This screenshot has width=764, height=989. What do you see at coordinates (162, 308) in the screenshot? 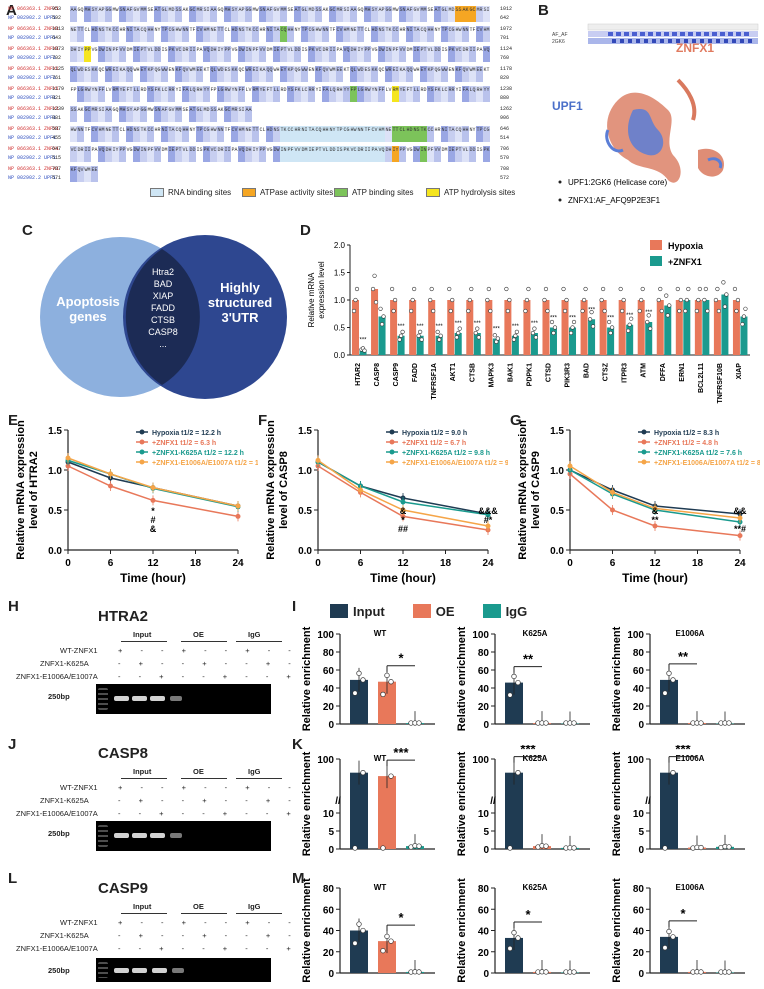
I see `venn-overlap-item: FADD` at bounding box center [162, 308].